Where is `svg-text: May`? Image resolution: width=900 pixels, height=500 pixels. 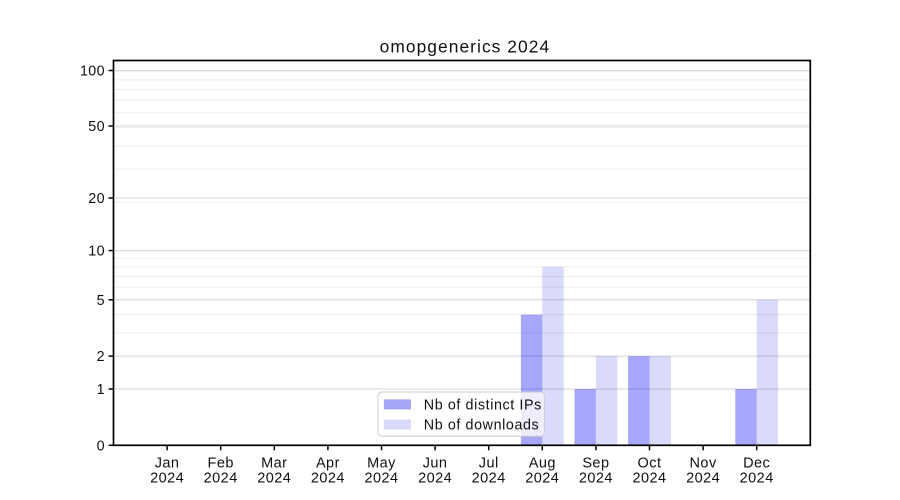 svg-text: May is located at coordinates (381, 463).